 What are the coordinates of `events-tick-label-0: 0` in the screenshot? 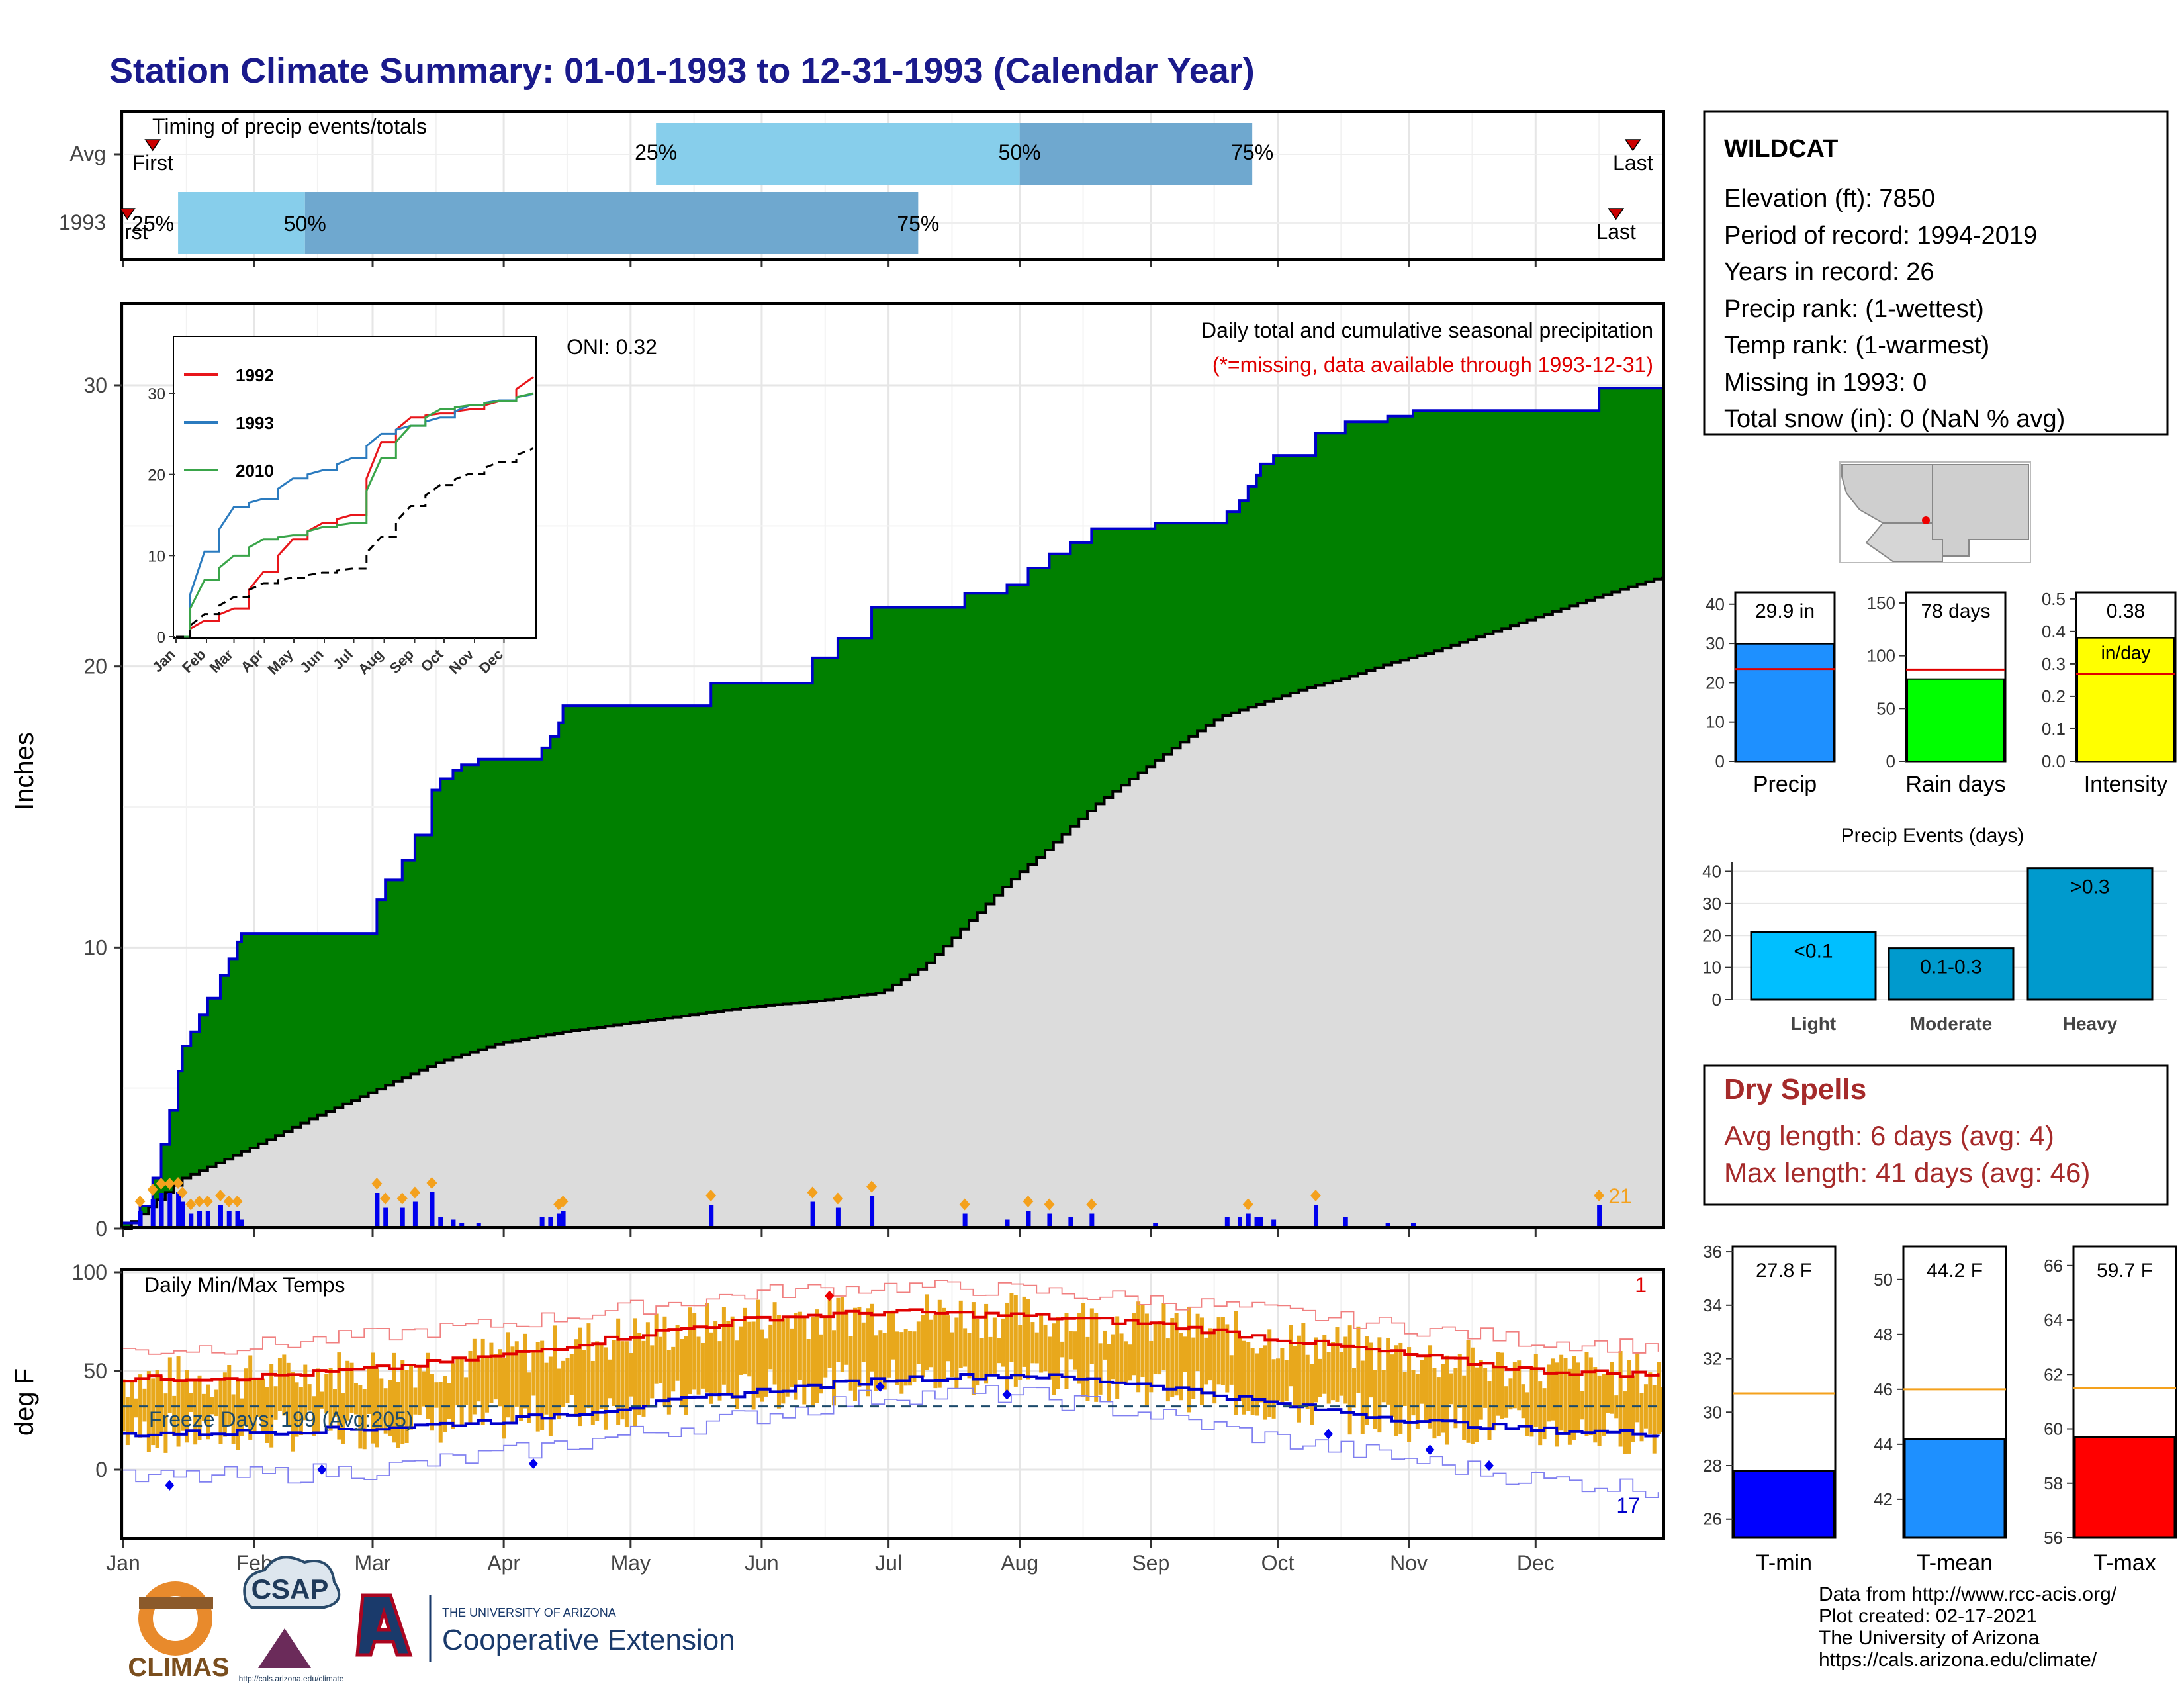 It's located at (1716, 999).